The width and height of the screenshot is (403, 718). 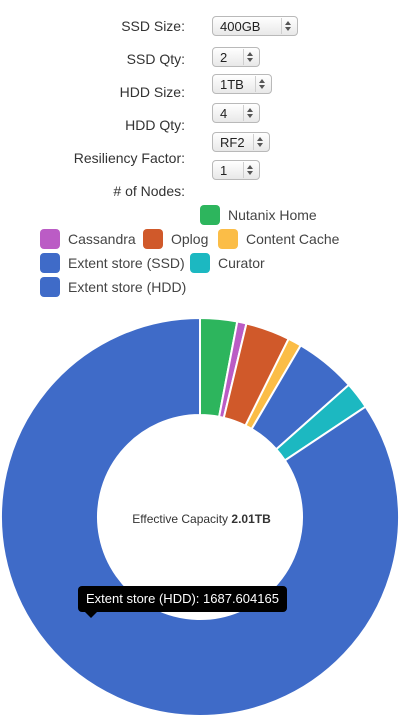 I want to click on resiliency-row: Resiliency Factor: RF2, so click(x=201, y=152).